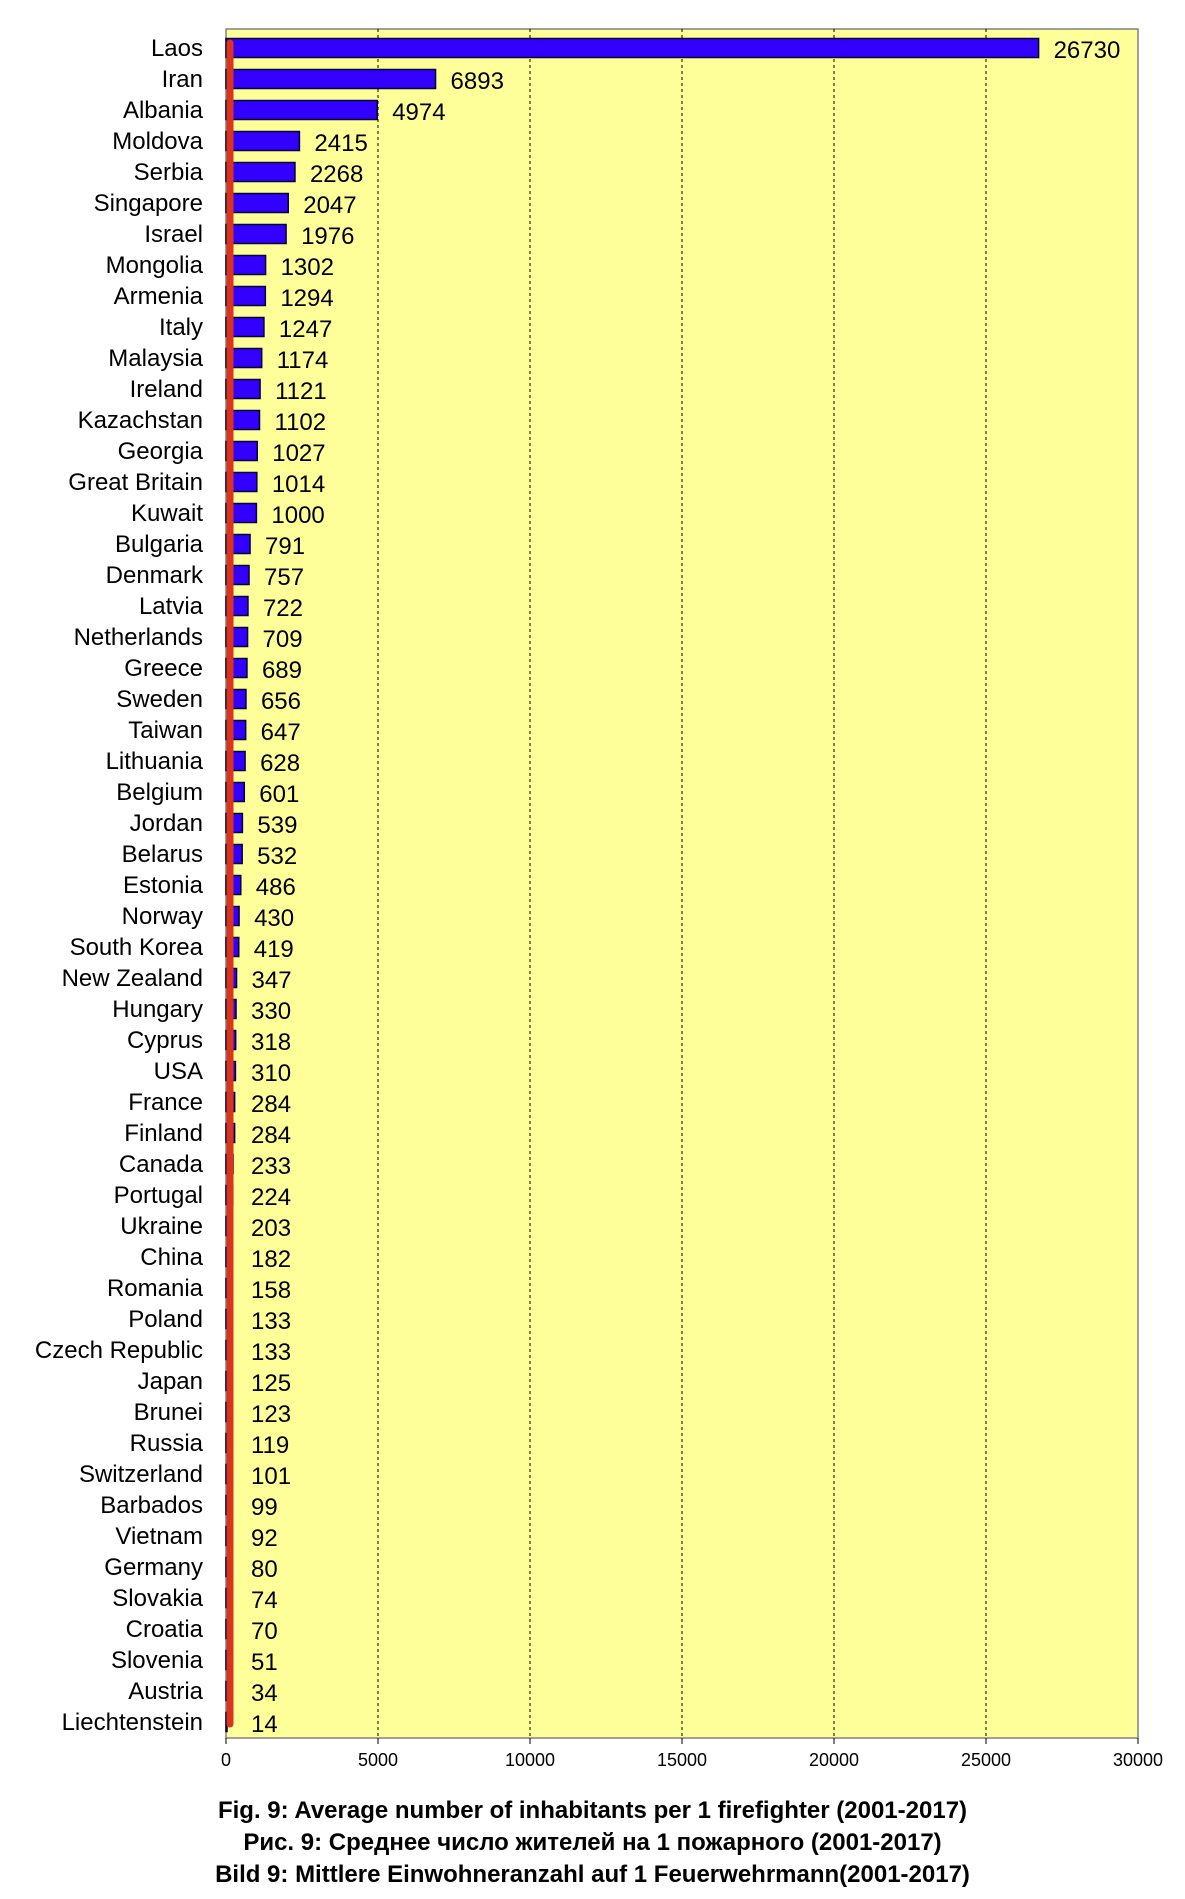  I want to click on tick-label: 15000, so click(682, 1760).